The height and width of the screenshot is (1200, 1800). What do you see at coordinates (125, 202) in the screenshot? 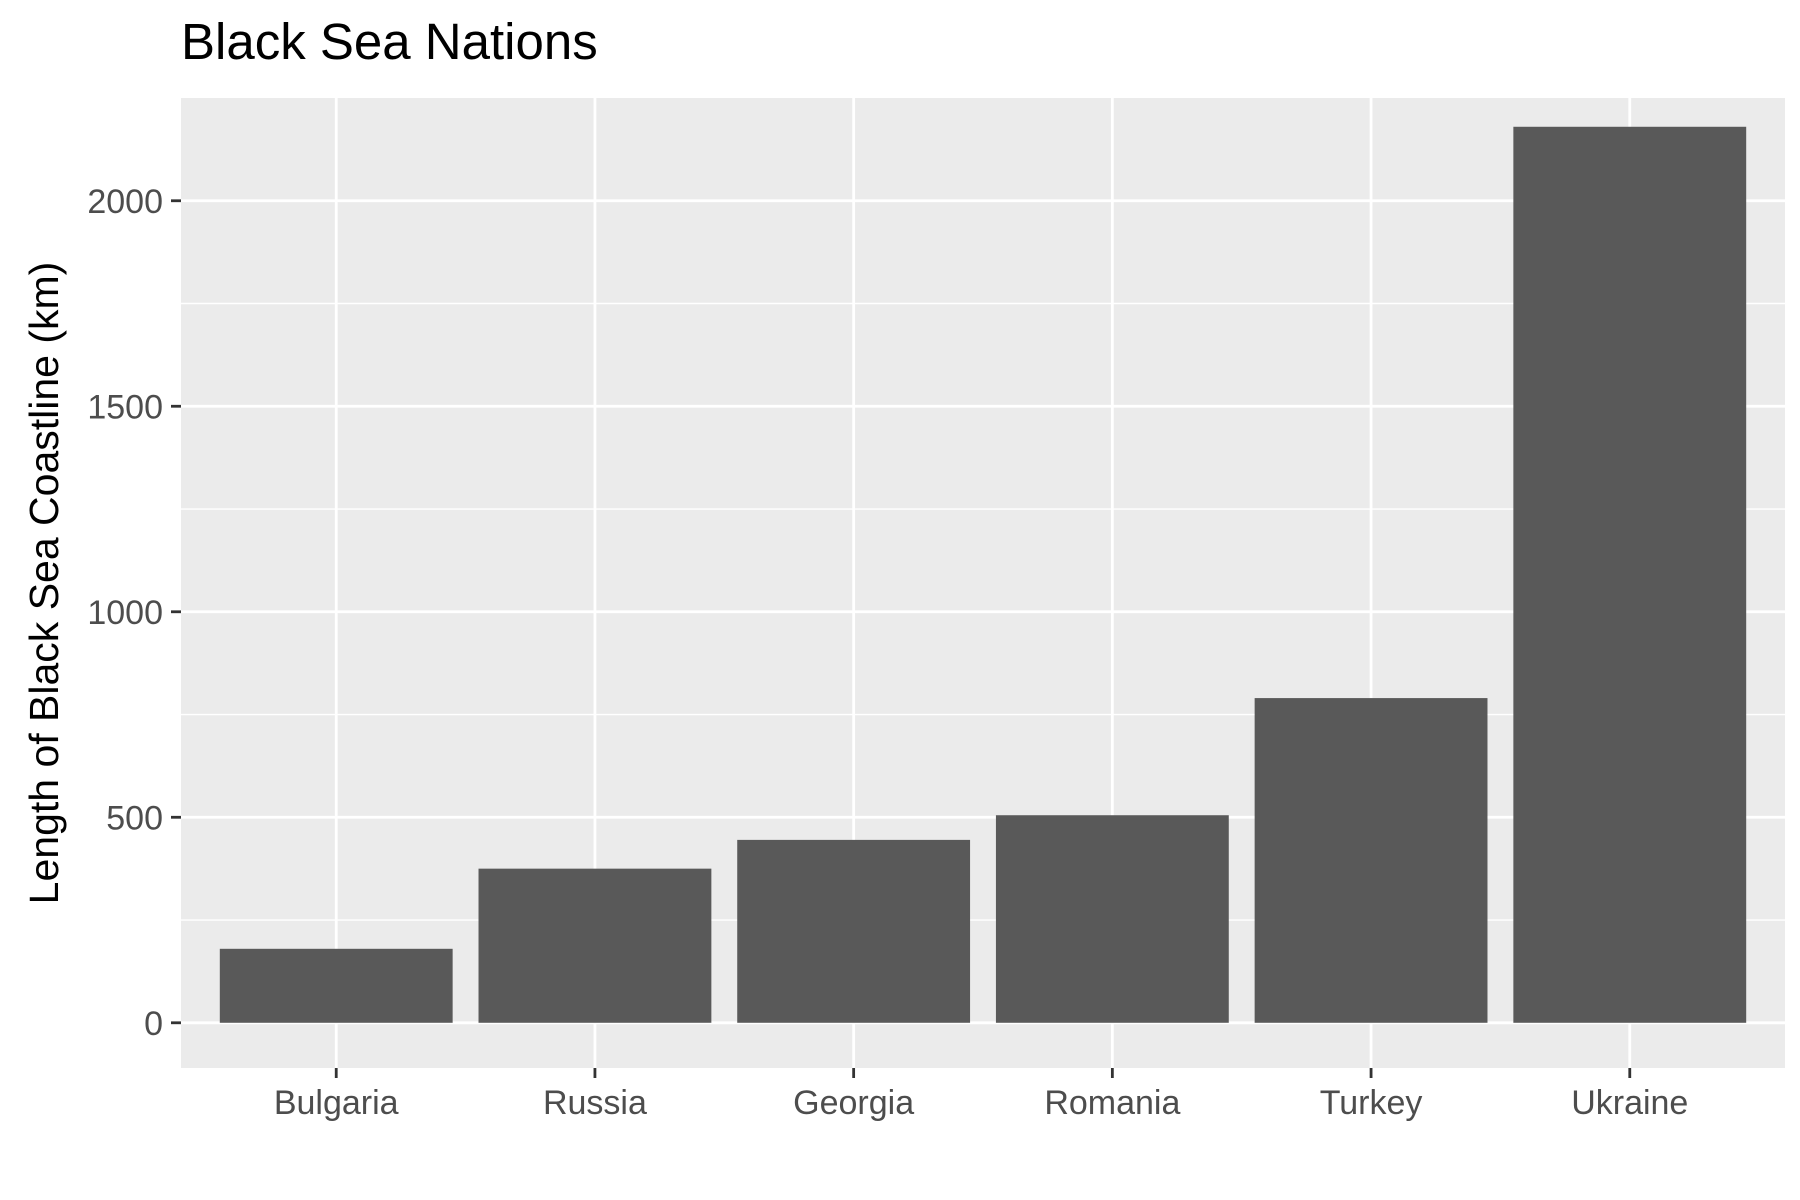
I see `y-tick-label: 2000` at bounding box center [125, 202].